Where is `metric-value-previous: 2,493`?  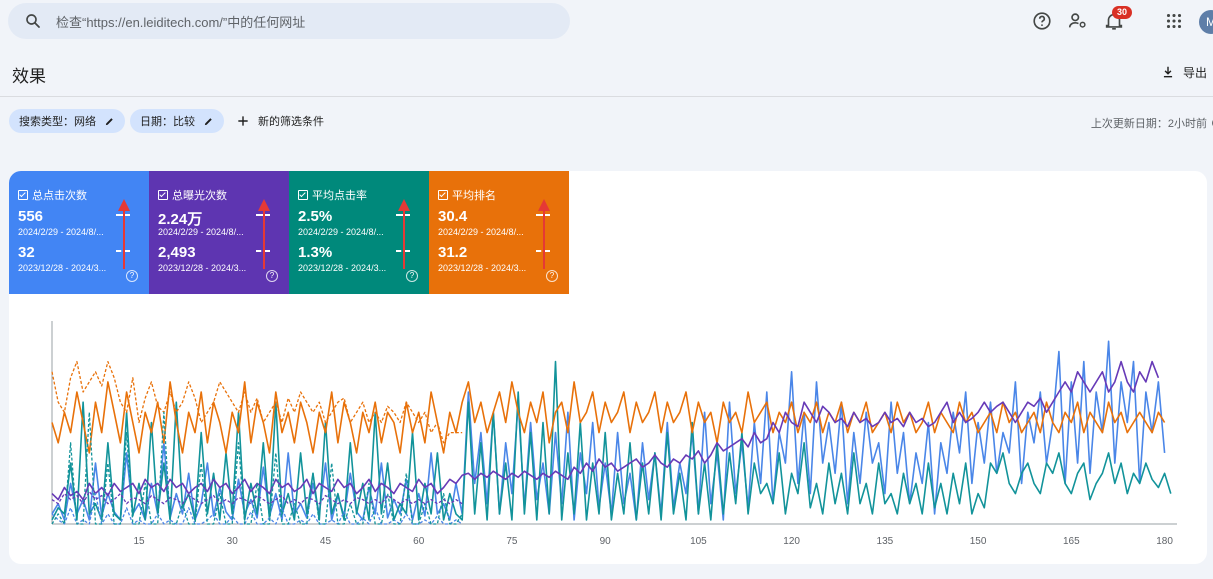
metric-value-previous: 2,493 is located at coordinates (177, 252).